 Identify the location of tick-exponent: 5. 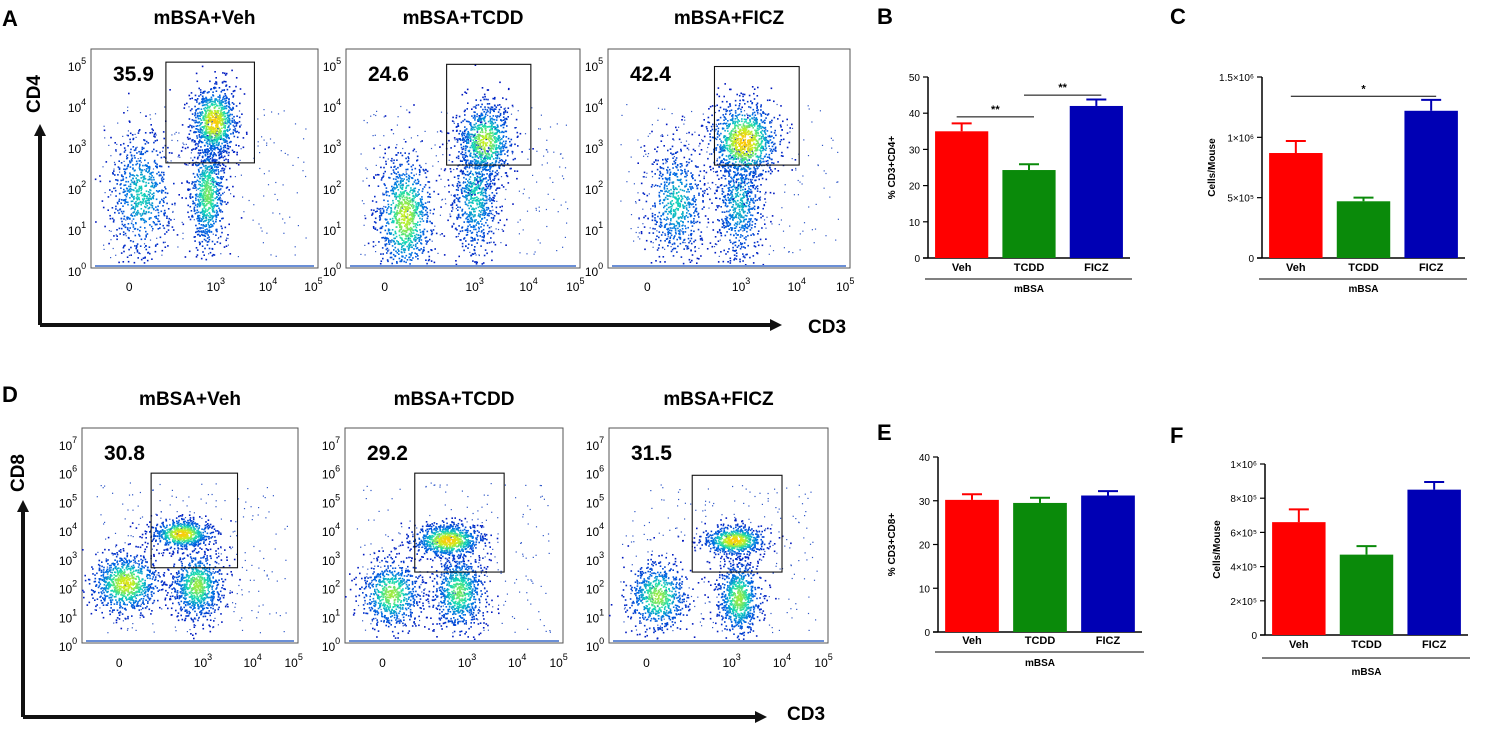
(320, 281).